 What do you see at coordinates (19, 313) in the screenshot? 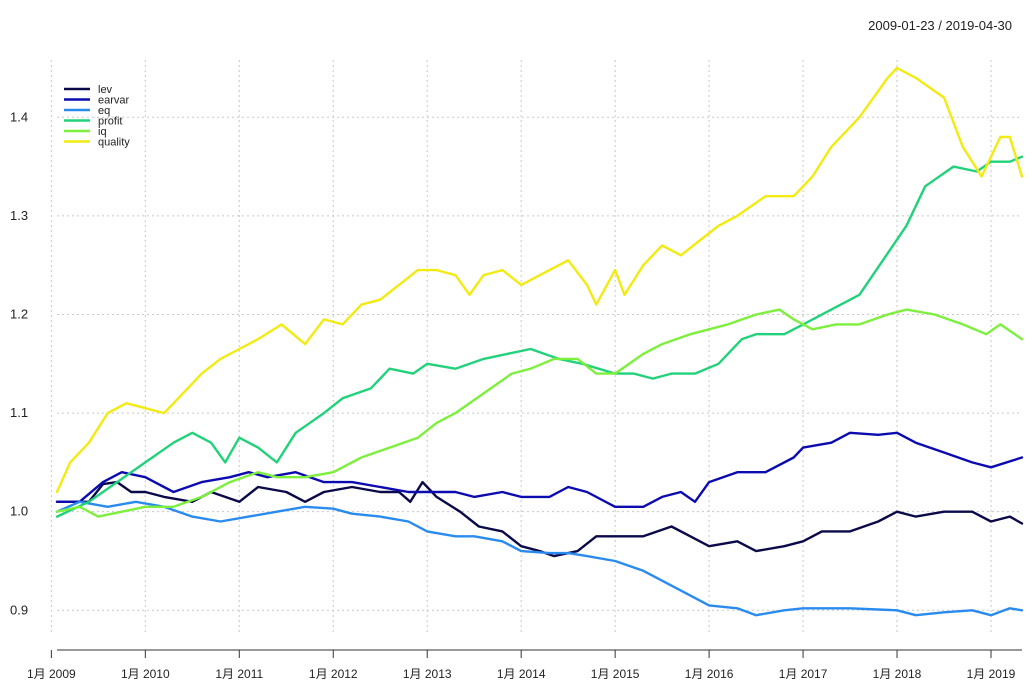
I see `y-tick-label: 1.2` at bounding box center [19, 313].